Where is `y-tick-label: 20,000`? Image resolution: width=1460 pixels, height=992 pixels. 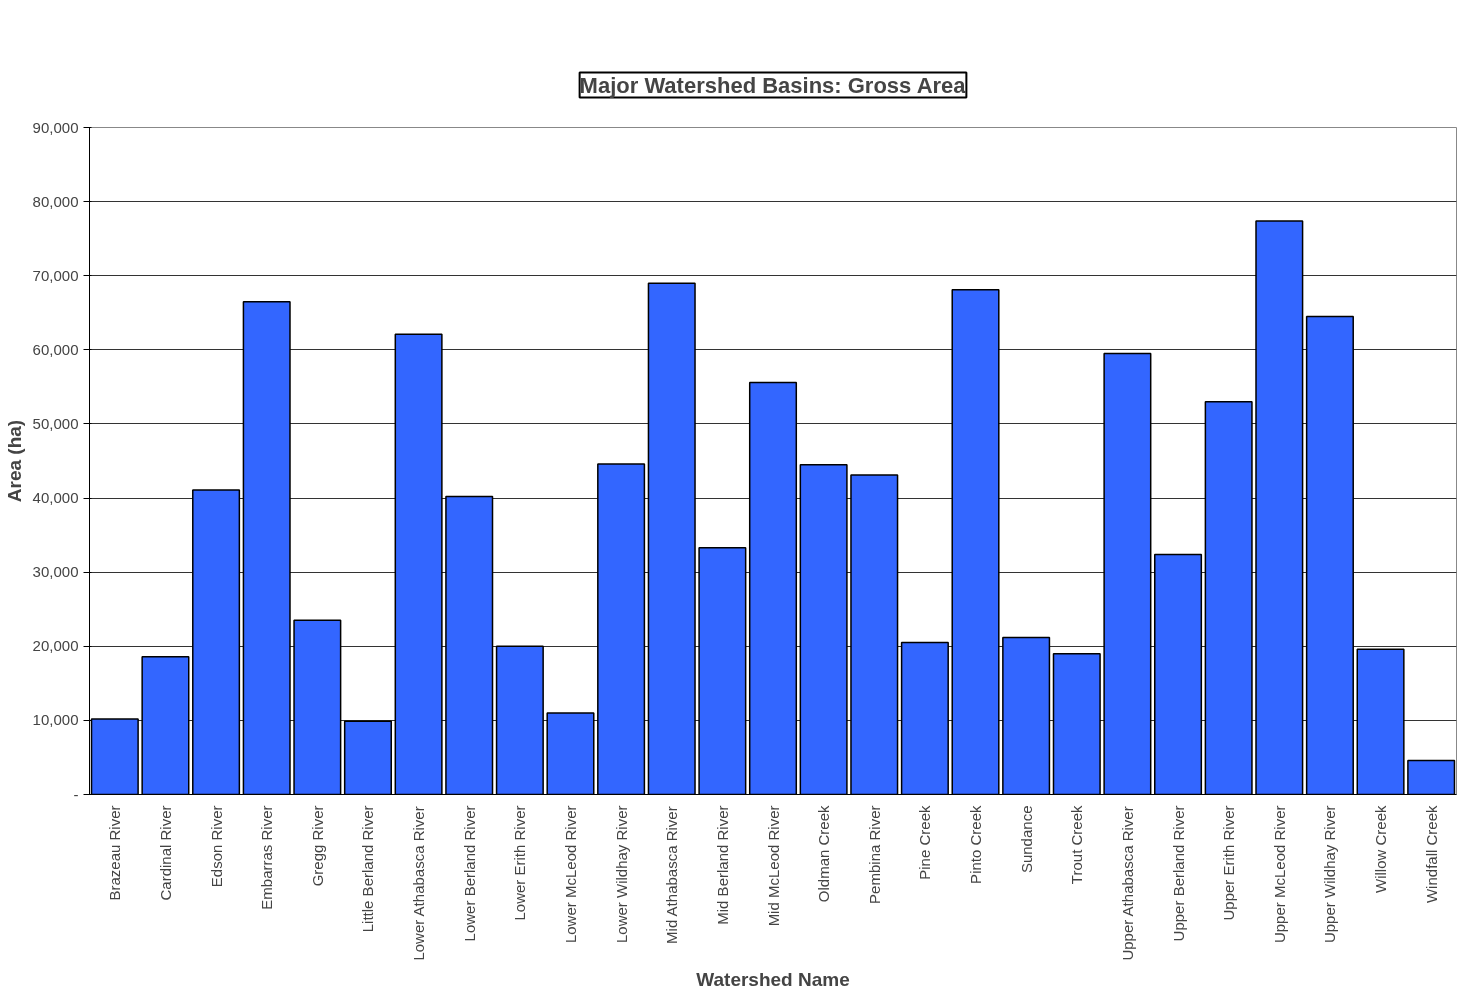
y-tick-label: 20,000 is located at coordinates (55, 646).